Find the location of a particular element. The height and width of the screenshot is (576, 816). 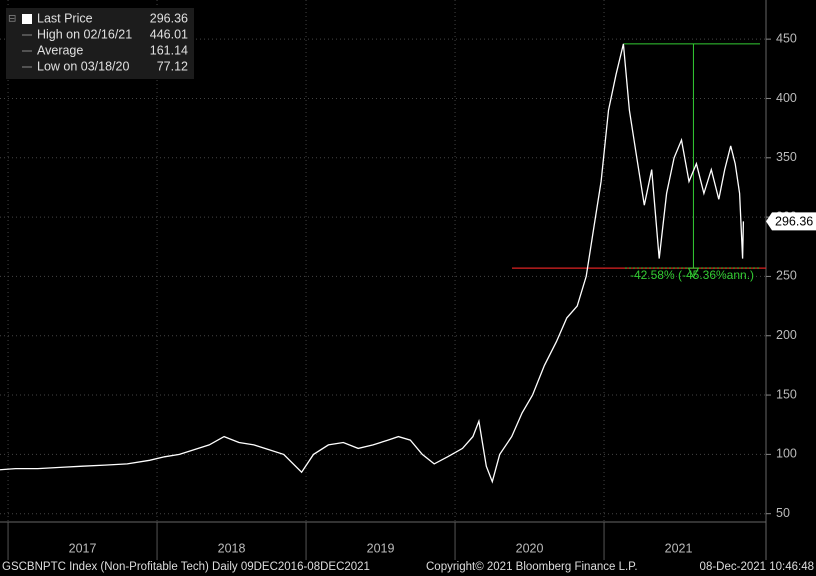

price-tag is located at coordinates (791, 221).